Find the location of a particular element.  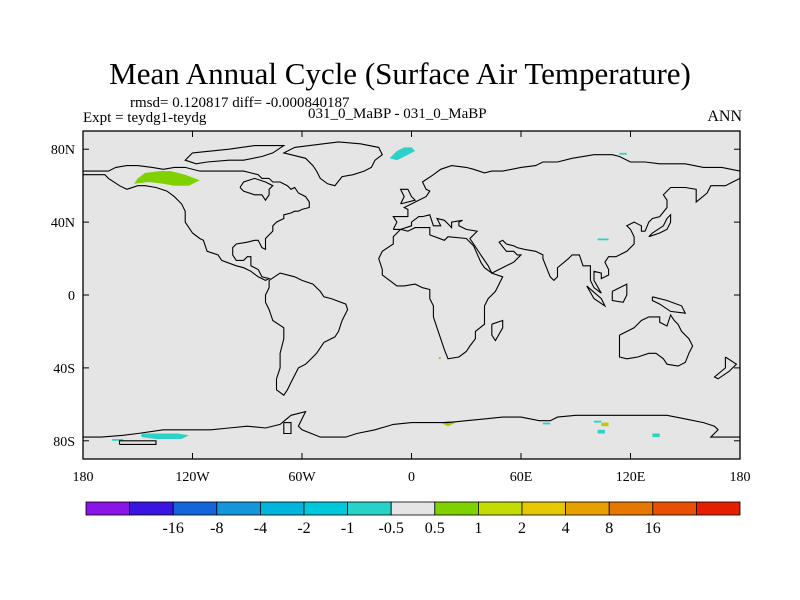

stats-label: rmsd= 0.120817 diff= -0.000840187 is located at coordinates (240, 103).